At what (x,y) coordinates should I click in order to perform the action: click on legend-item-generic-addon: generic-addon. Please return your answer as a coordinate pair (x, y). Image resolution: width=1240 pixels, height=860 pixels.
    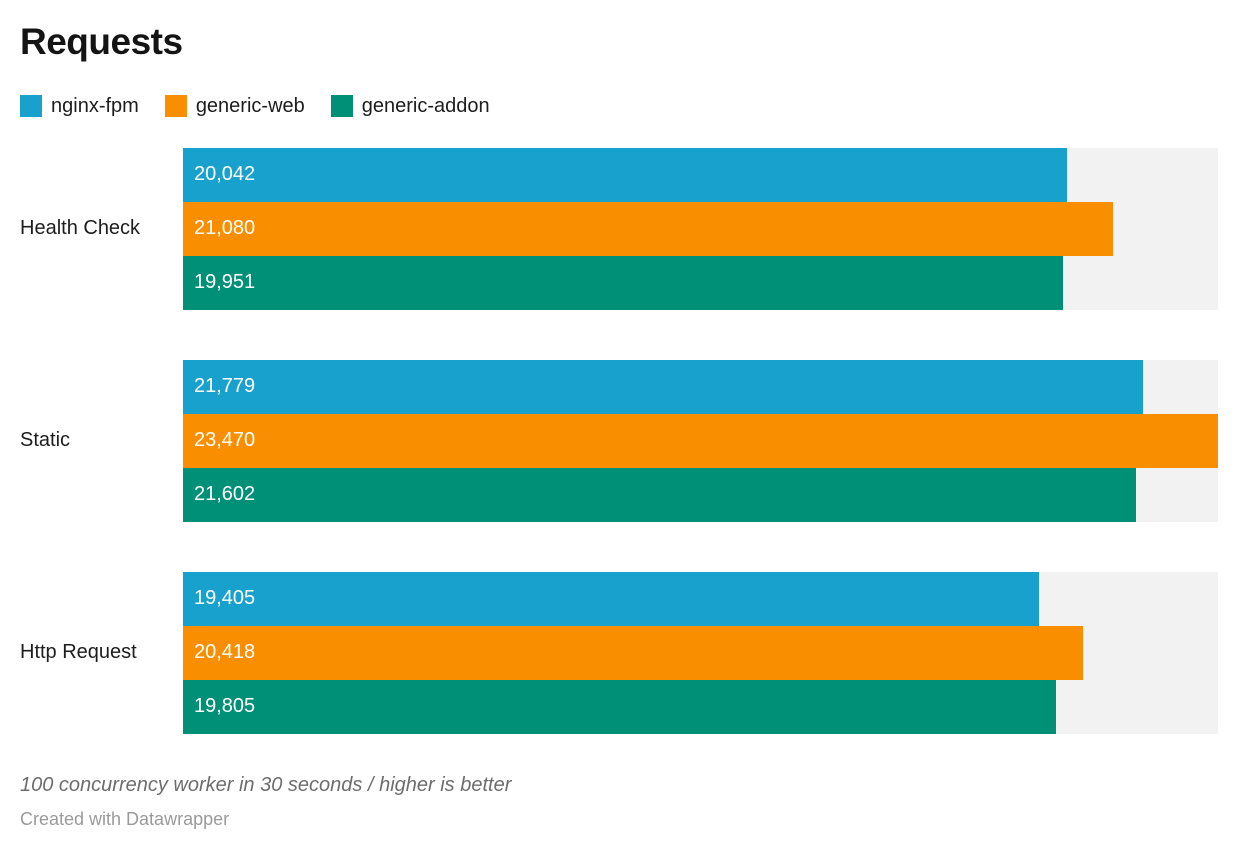
    Looking at the image, I should click on (410, 105).